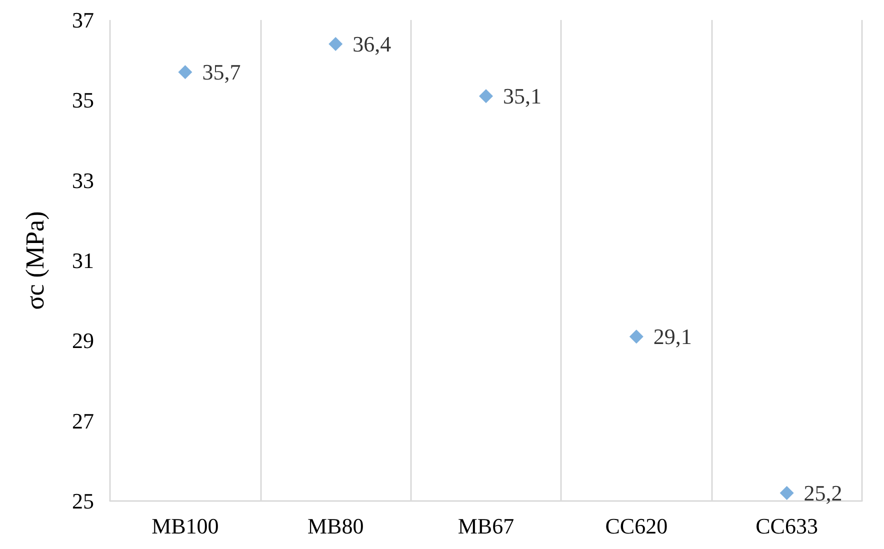  What do you see at coordinates (83, 180) in the screenshot?
I see `y-tick-label: 33` at bounding box center [83, 180].